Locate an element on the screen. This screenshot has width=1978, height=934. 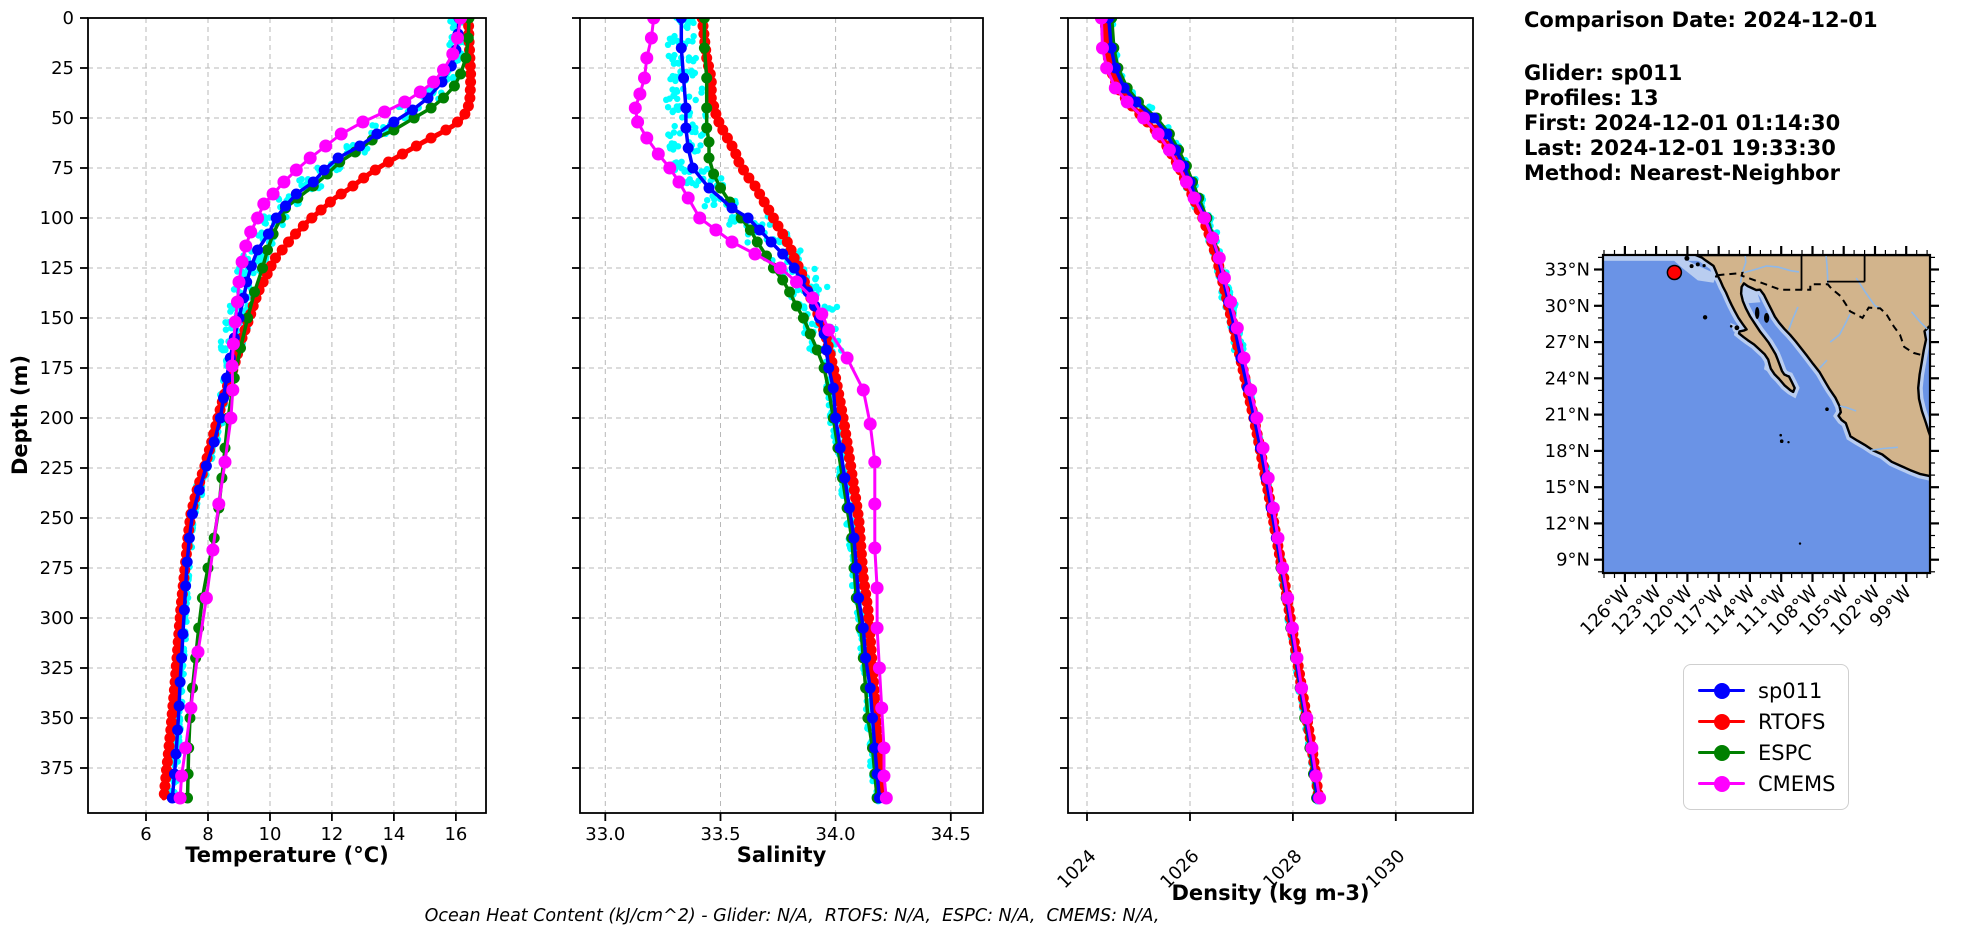
info-spacer is located at coordinates (1701, 47).